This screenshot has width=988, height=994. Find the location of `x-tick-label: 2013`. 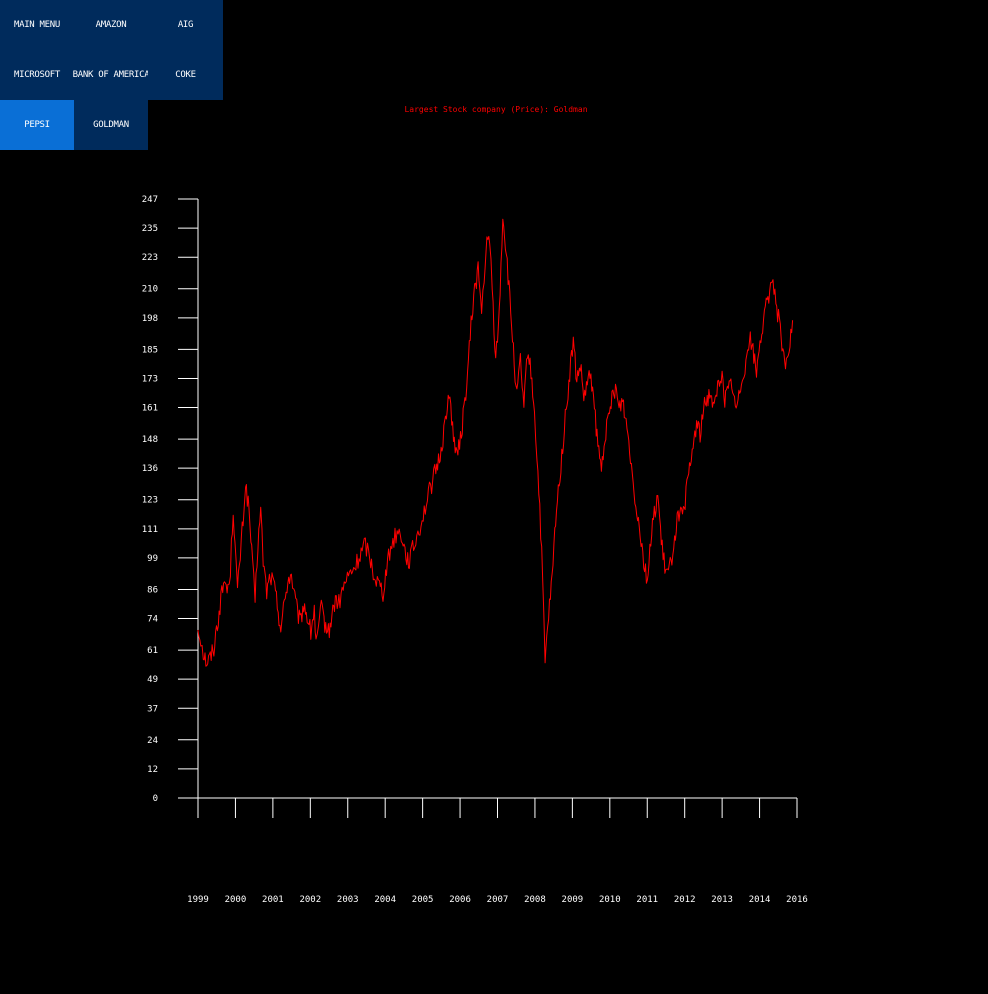

x-tick-label: 2013 is located at coordinates (722, 900).